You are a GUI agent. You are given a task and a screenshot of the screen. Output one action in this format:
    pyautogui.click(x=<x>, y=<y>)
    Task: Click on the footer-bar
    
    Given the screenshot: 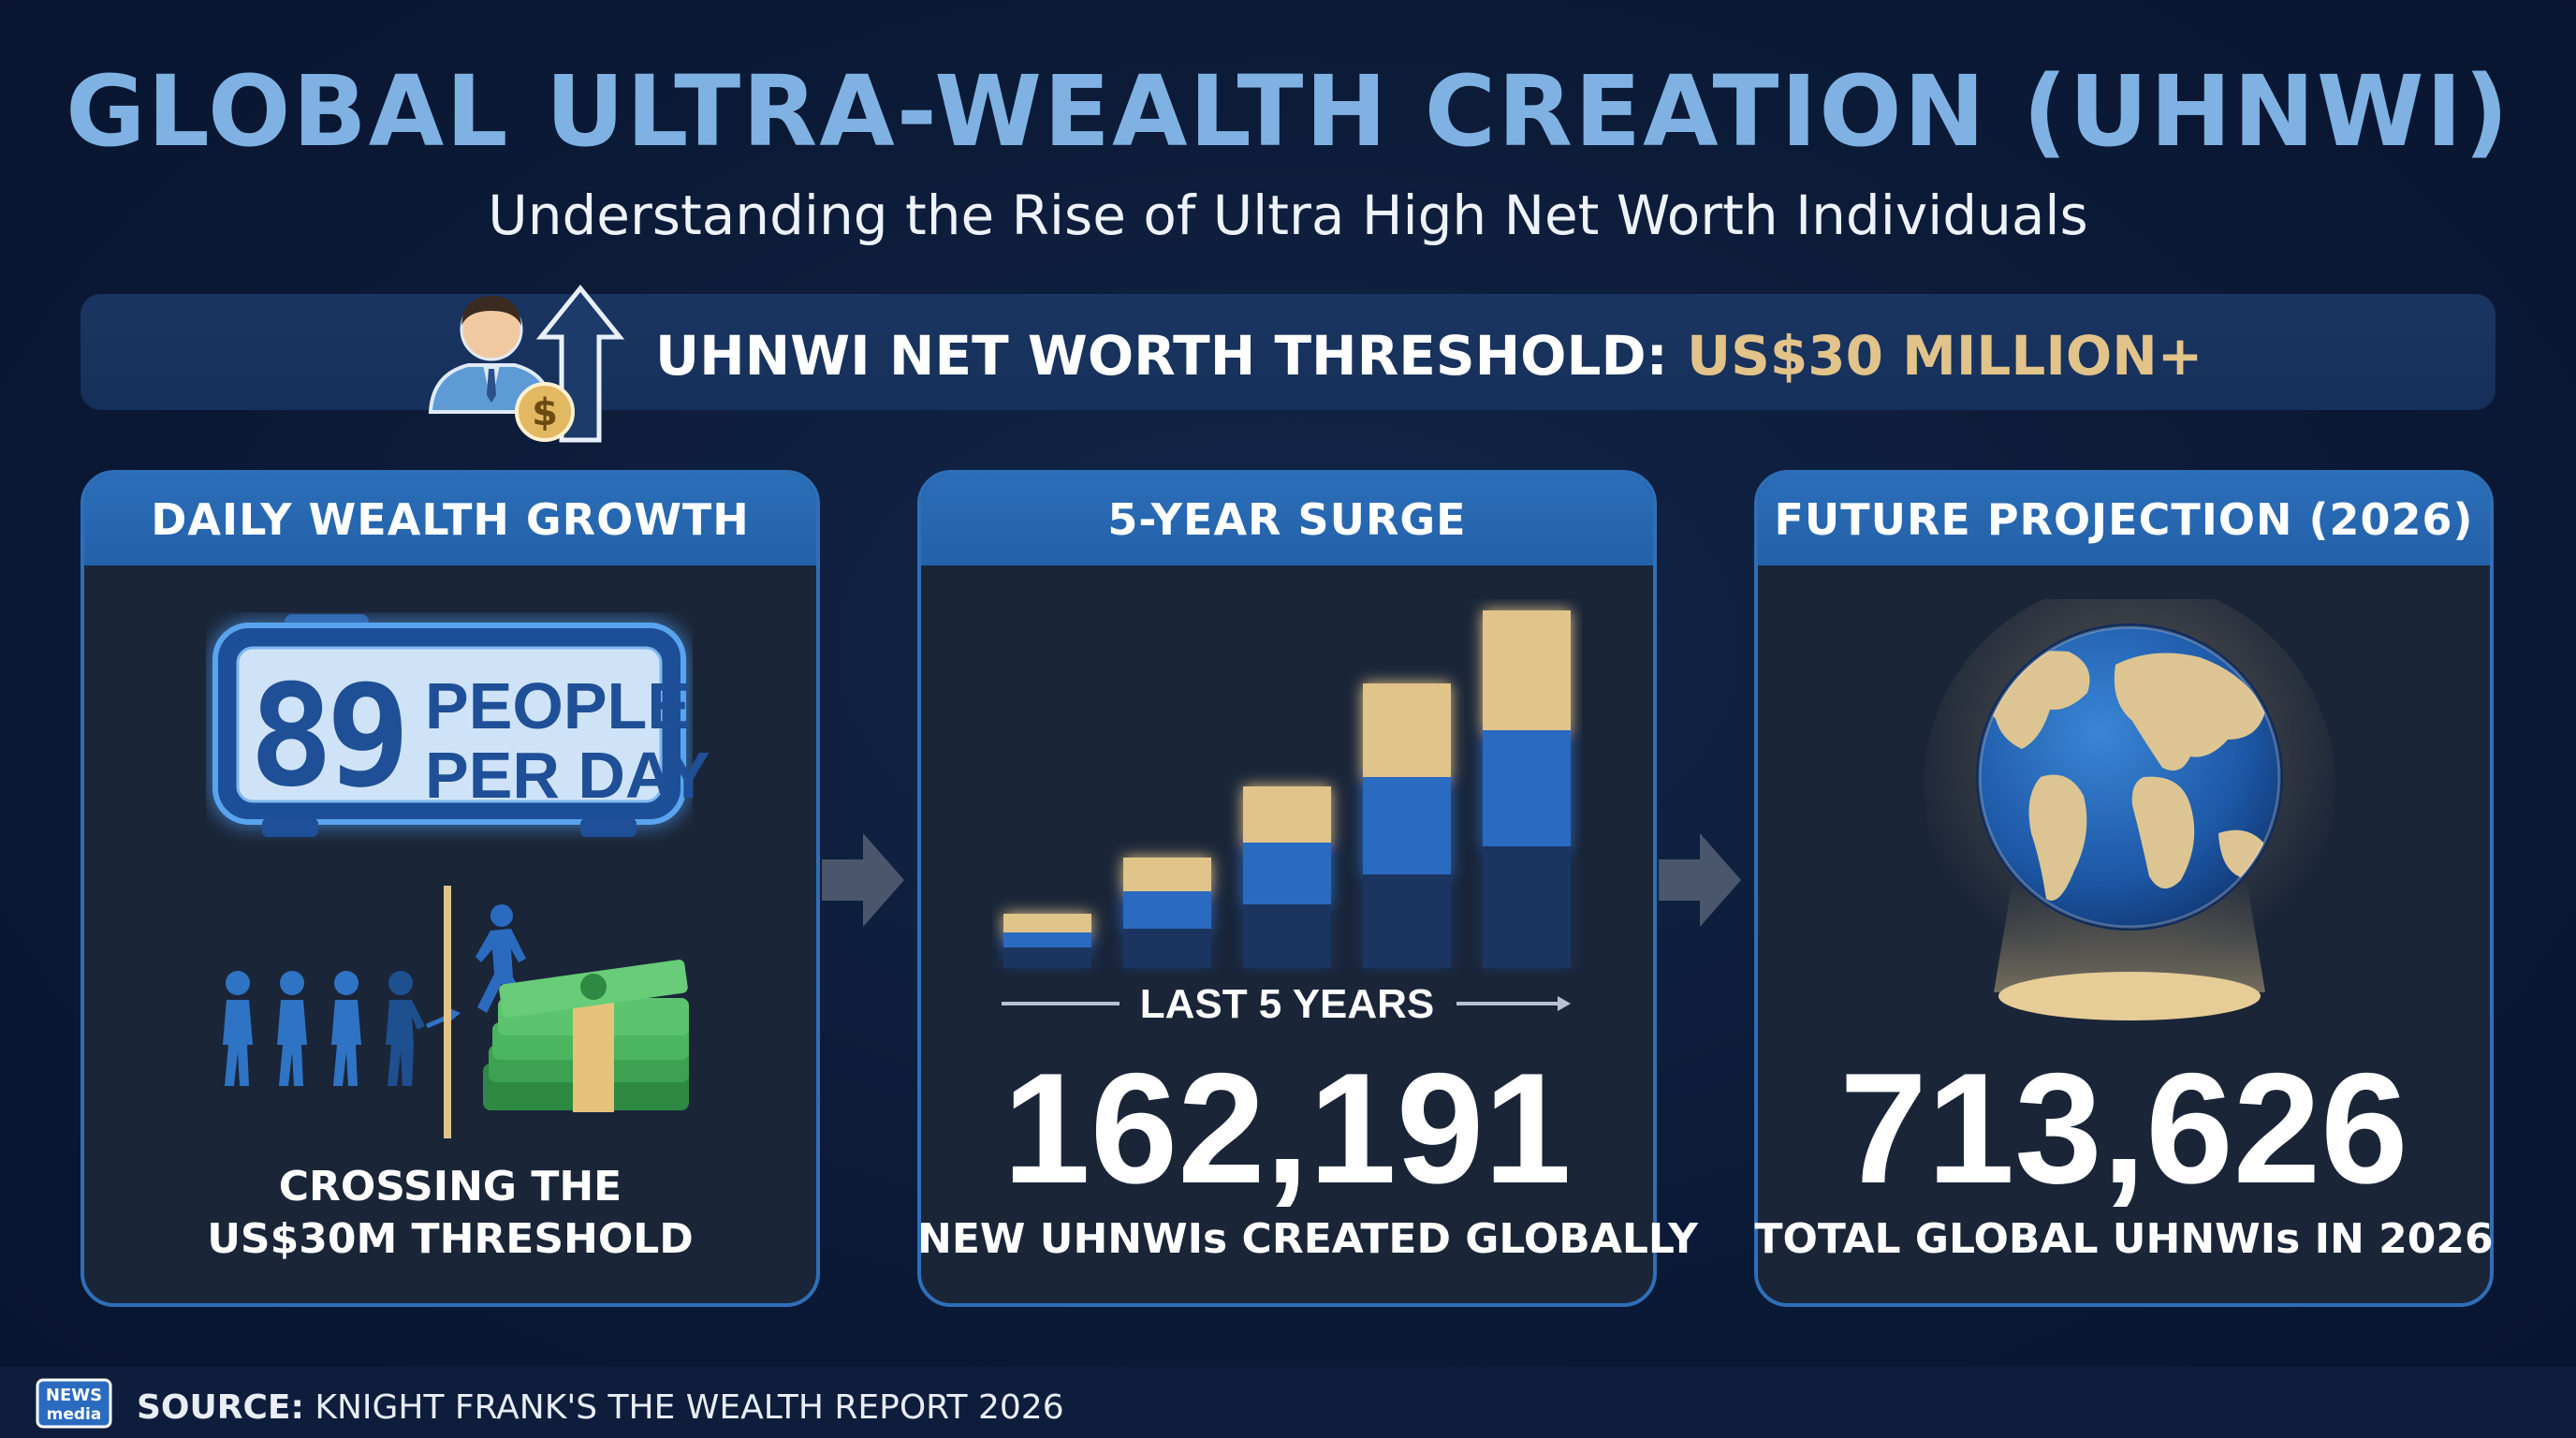 What is the action you would take?
    pyautogui.click(x=1288, y=1402)
    